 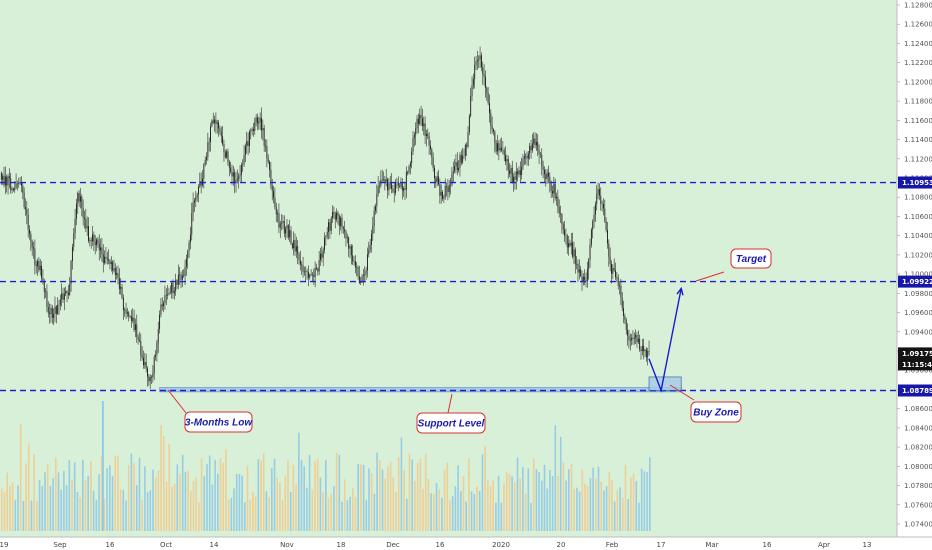 What do you see at coordinates (918, 198) in the screenshot?
I see `y-tick-label: 1.10800` at bounding box center [918, 198].